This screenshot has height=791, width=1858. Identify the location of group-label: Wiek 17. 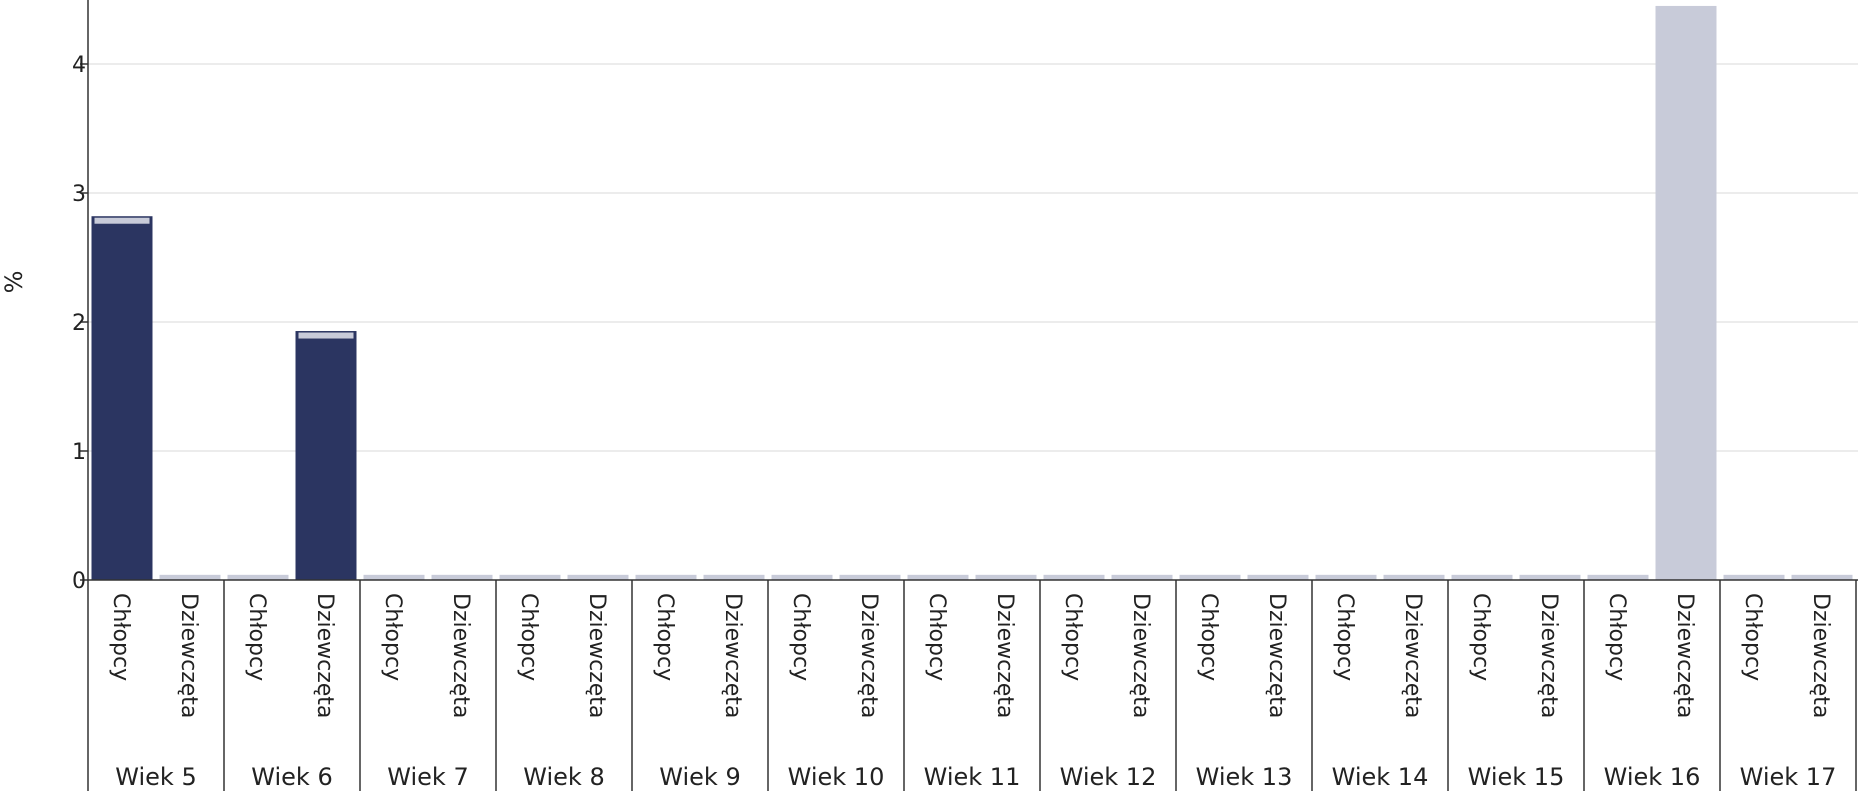
(1788, 777).